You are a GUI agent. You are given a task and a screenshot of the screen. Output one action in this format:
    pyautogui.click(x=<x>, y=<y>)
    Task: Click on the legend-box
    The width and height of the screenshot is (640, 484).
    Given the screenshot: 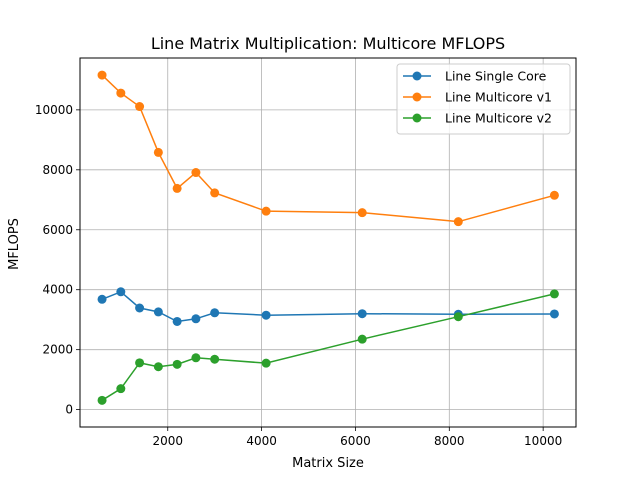 What is the action you would take?
    pyautogui.click(x=483, y=99)
    